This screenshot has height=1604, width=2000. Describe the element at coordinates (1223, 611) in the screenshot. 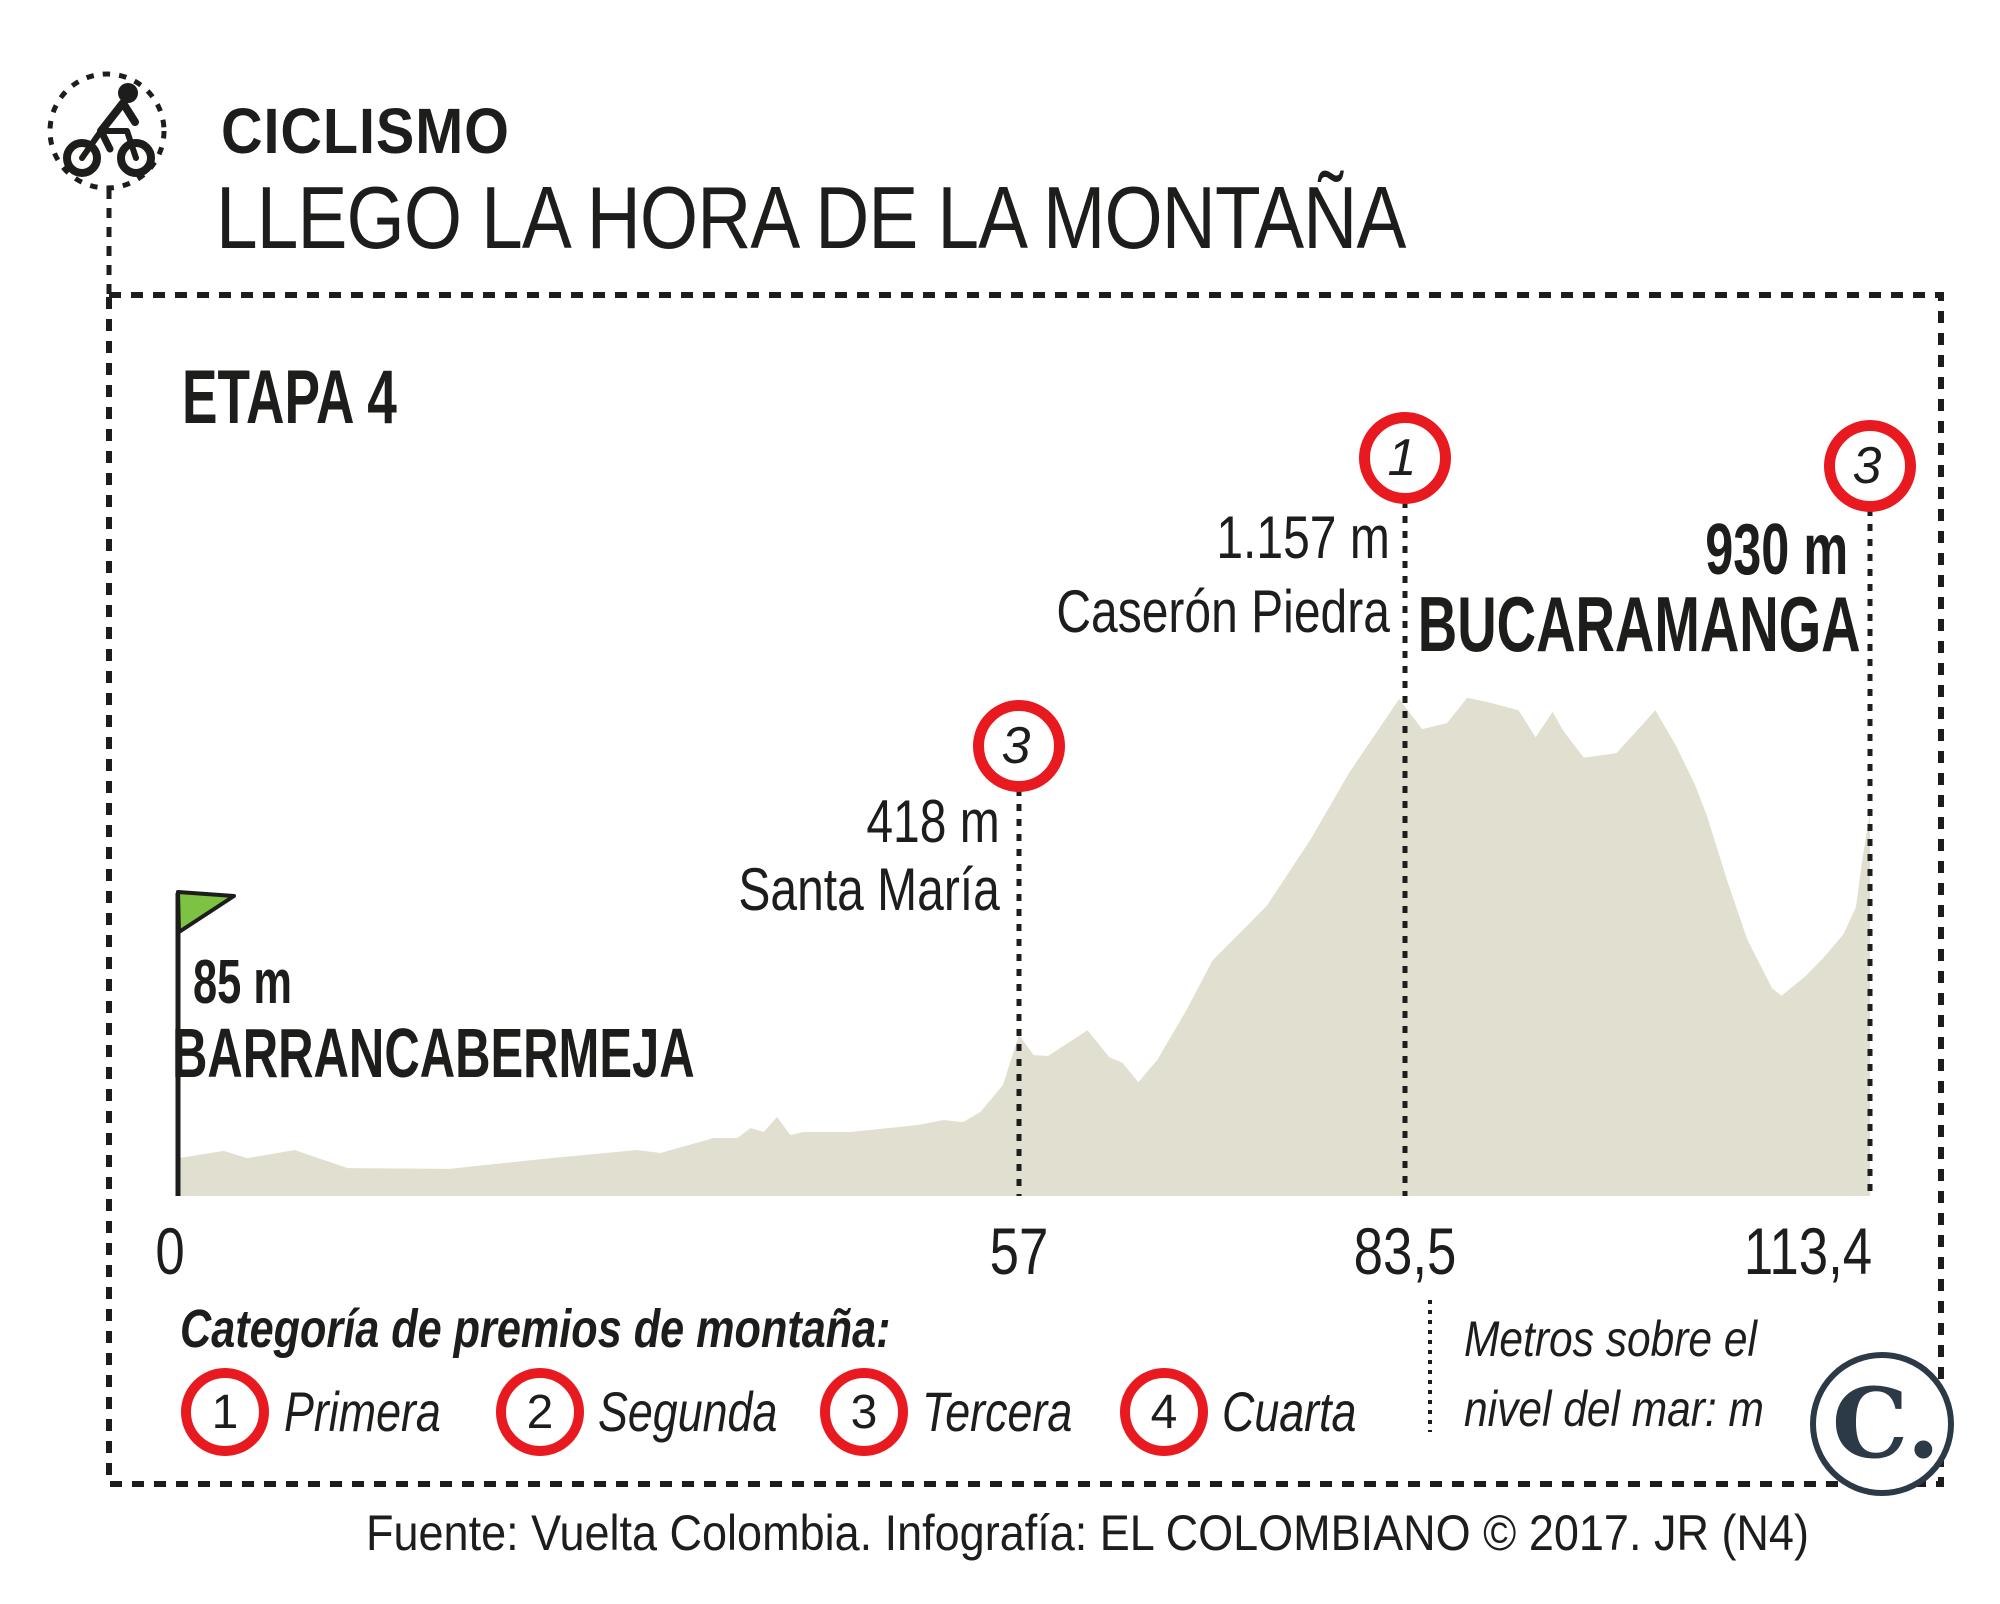

I see `caseron-name-label: Caserón Piedra` at that location.